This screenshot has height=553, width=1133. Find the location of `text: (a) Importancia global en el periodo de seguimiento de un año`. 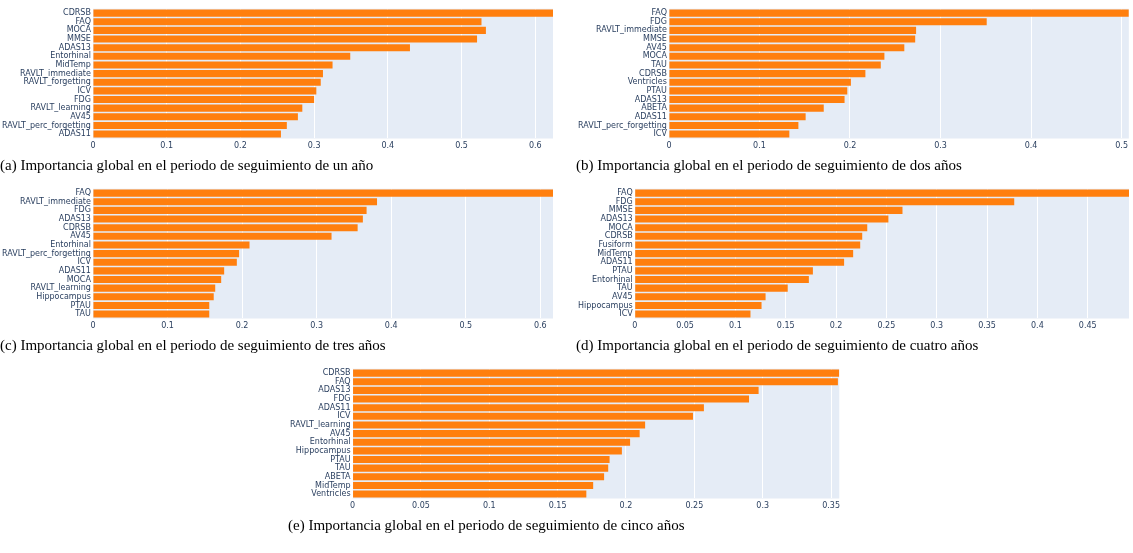

text: (a) Importancia global en el periodo de seguimiento de un año is located at coordinates (187, 165).